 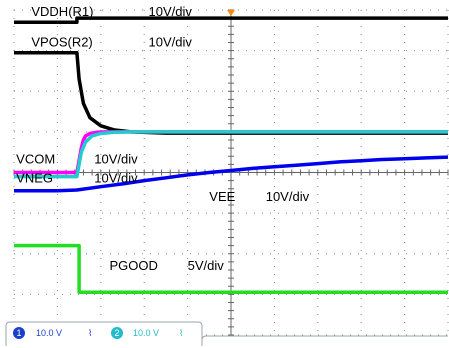 What do you see at coordinates (35, 159) in the screenshot?
I see `vcom-name-label: VCOM` at bounding box center [35, 159].